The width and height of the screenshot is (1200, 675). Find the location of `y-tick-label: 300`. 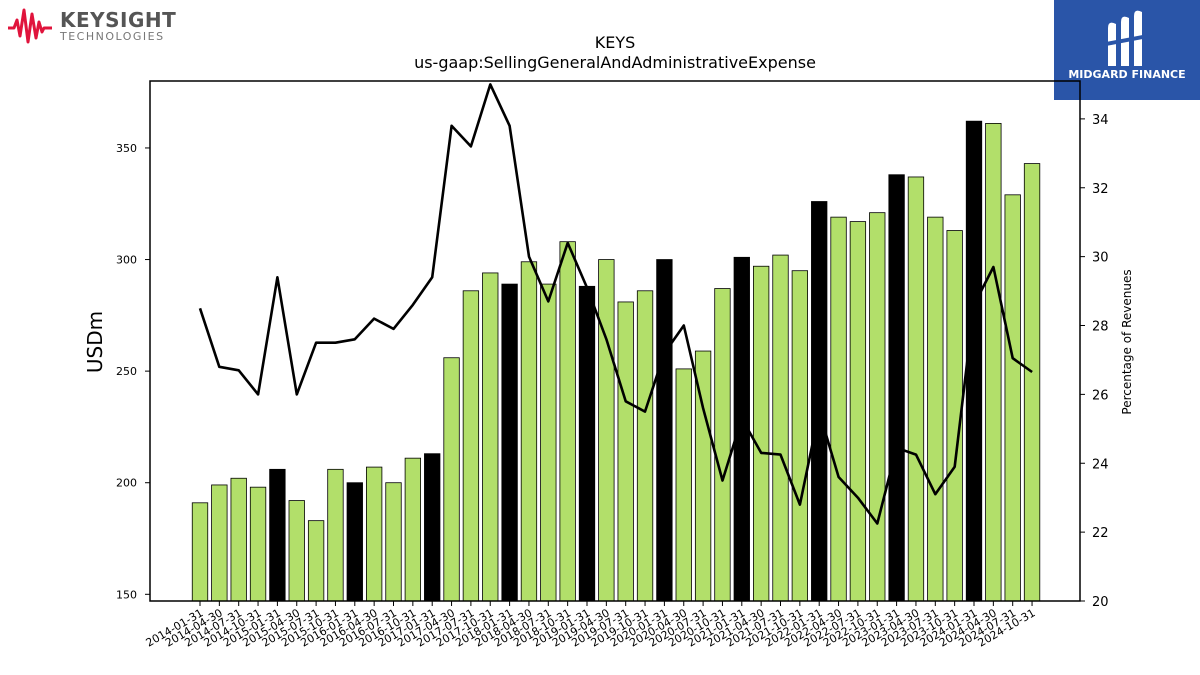

y-tick-label: 300 is located at coordinates (126, 260).